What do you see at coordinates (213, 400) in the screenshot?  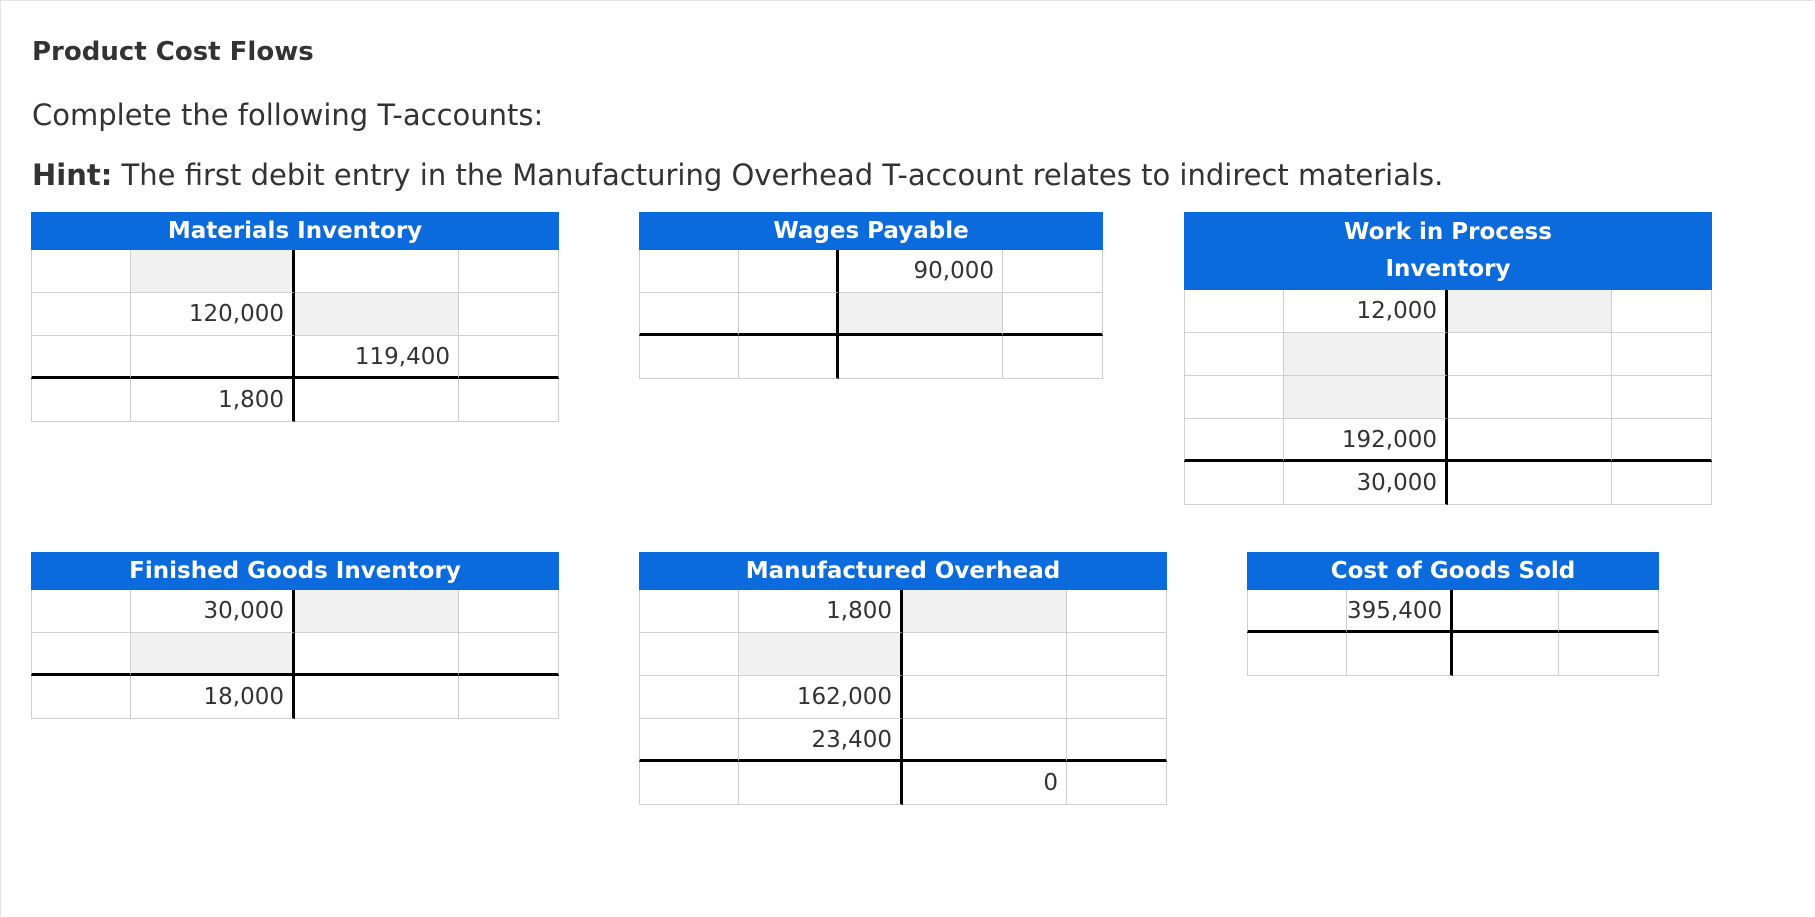 I see `debit-balance-input: 1,800` at bounding box center [213, 400].